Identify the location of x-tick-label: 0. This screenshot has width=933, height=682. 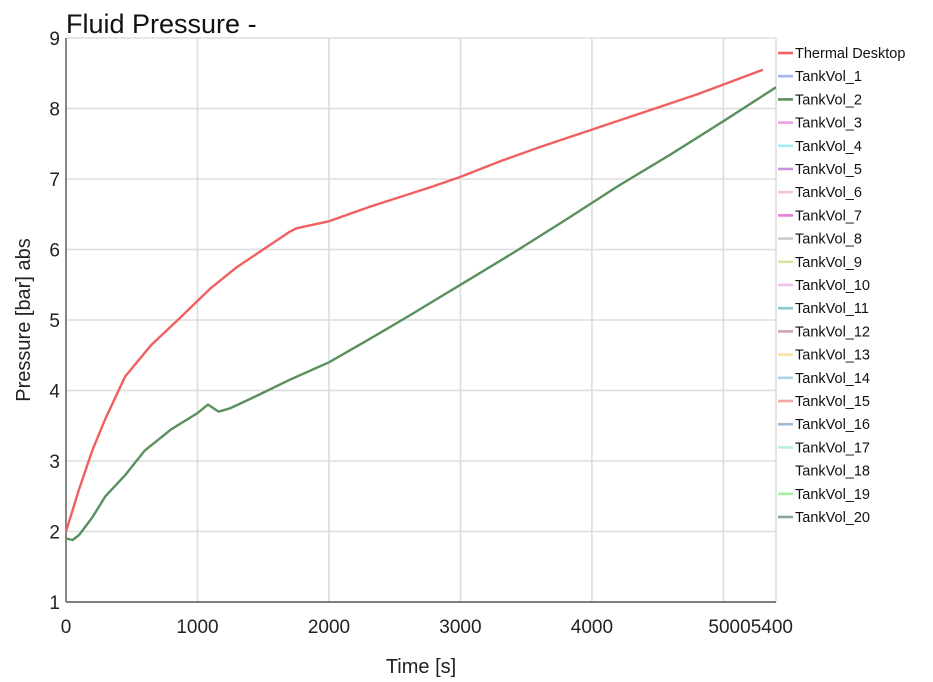
(66, 627).